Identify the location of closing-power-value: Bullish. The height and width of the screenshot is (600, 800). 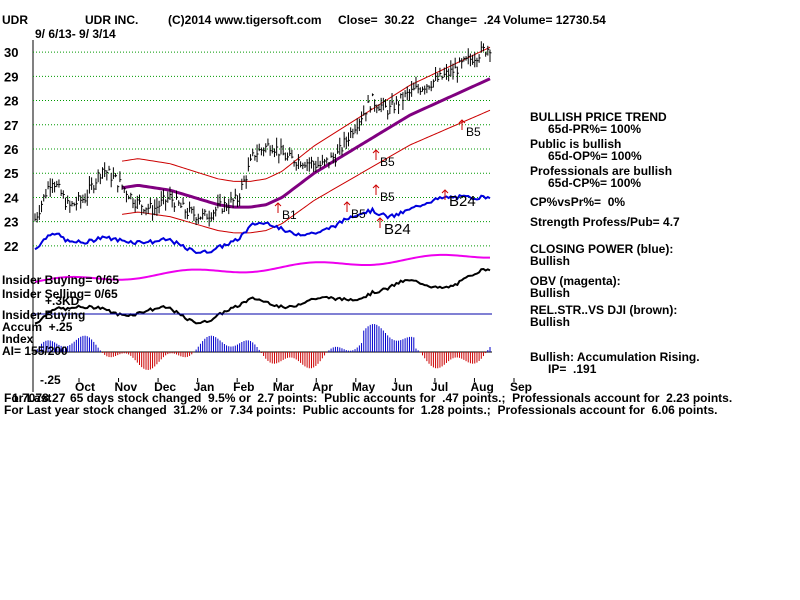
(550, 261).